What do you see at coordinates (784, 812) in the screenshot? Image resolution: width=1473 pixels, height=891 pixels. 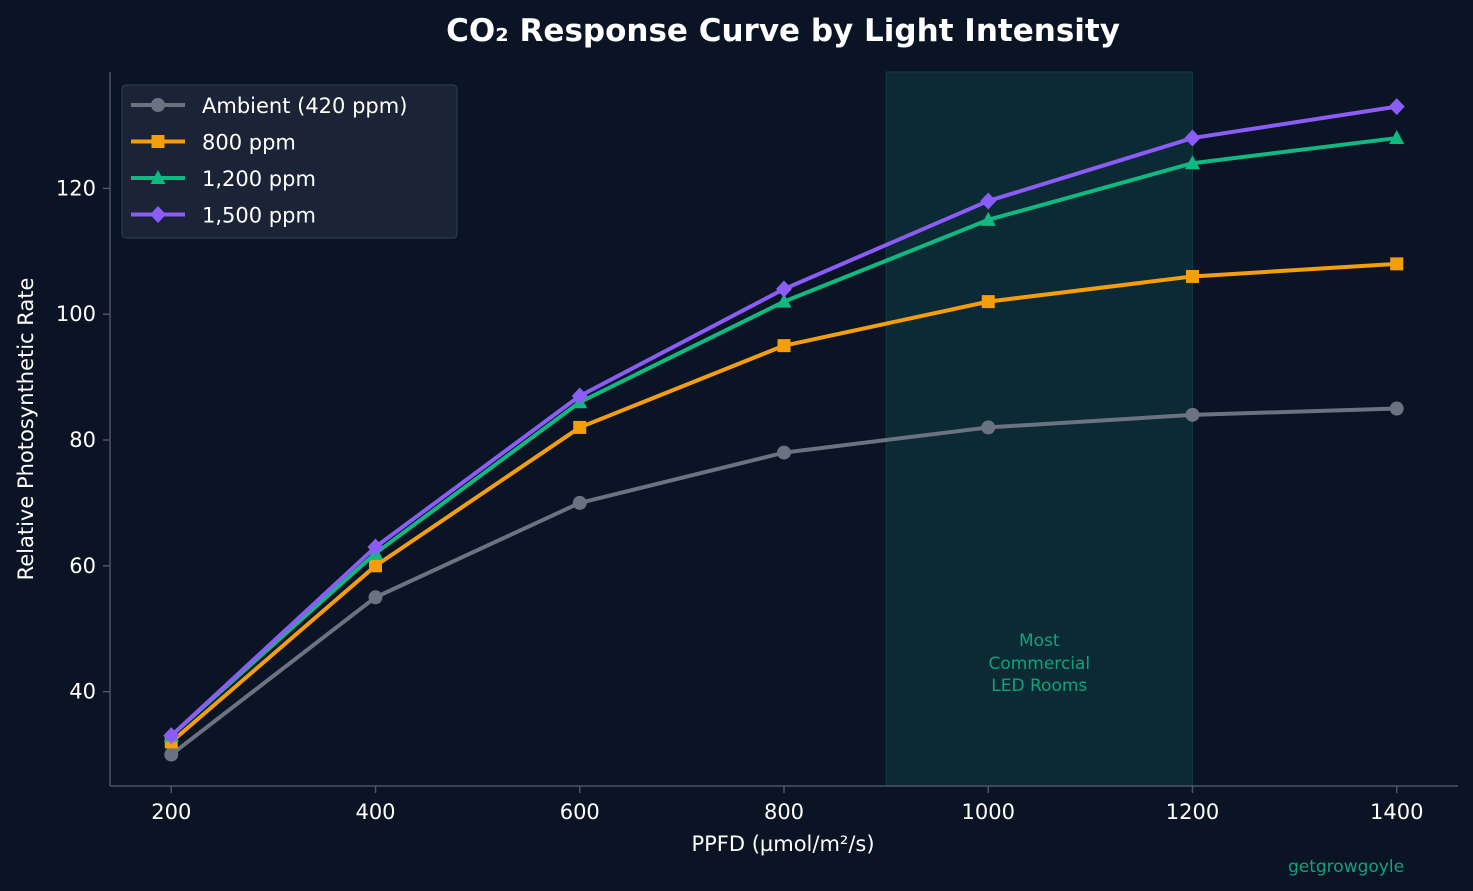 I see `x-tick-label: 800` at bounding box center [784, 812].